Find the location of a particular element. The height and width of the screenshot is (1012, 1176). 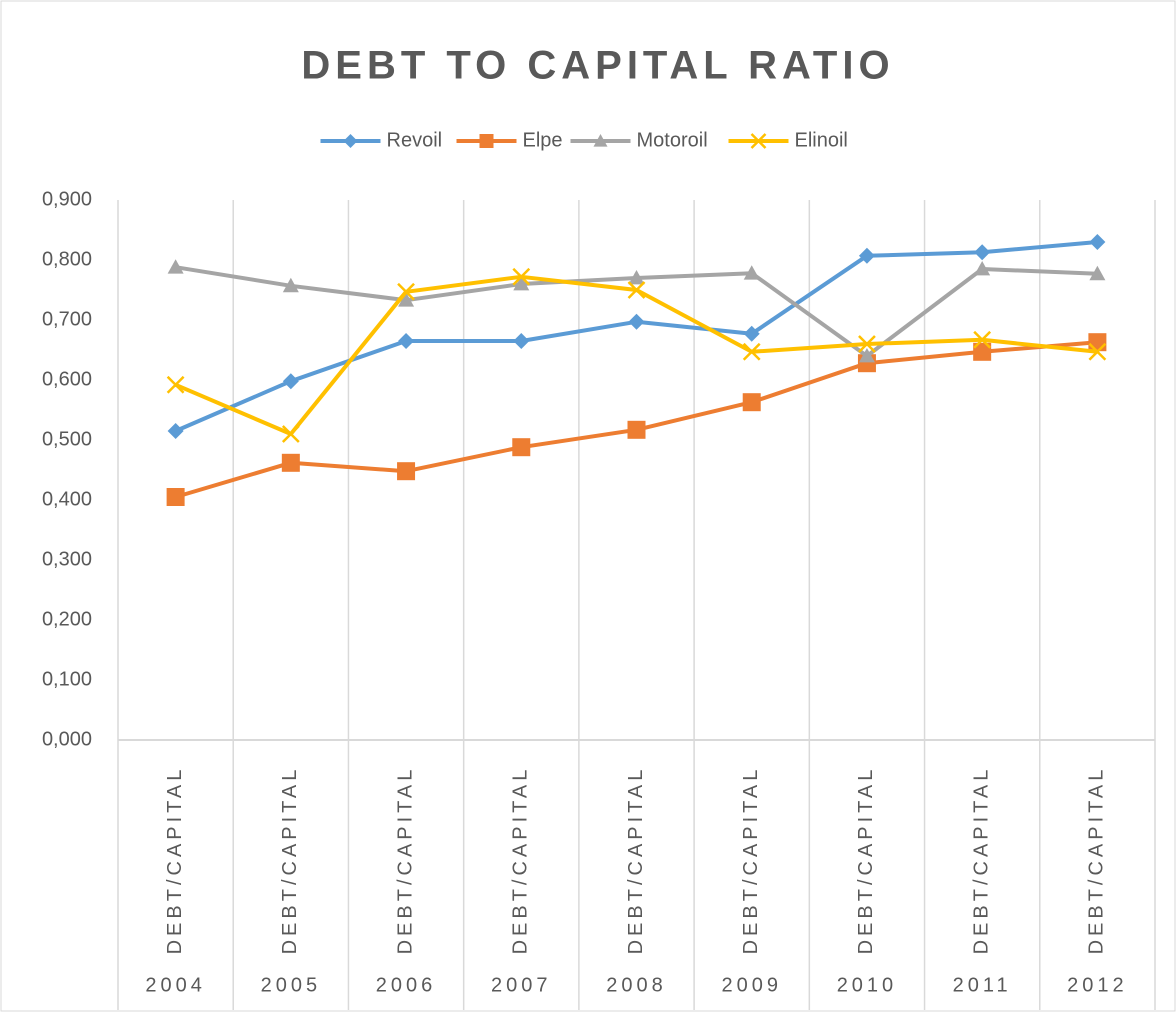

legend-label: Revoil is located at coordinates (415, 140).